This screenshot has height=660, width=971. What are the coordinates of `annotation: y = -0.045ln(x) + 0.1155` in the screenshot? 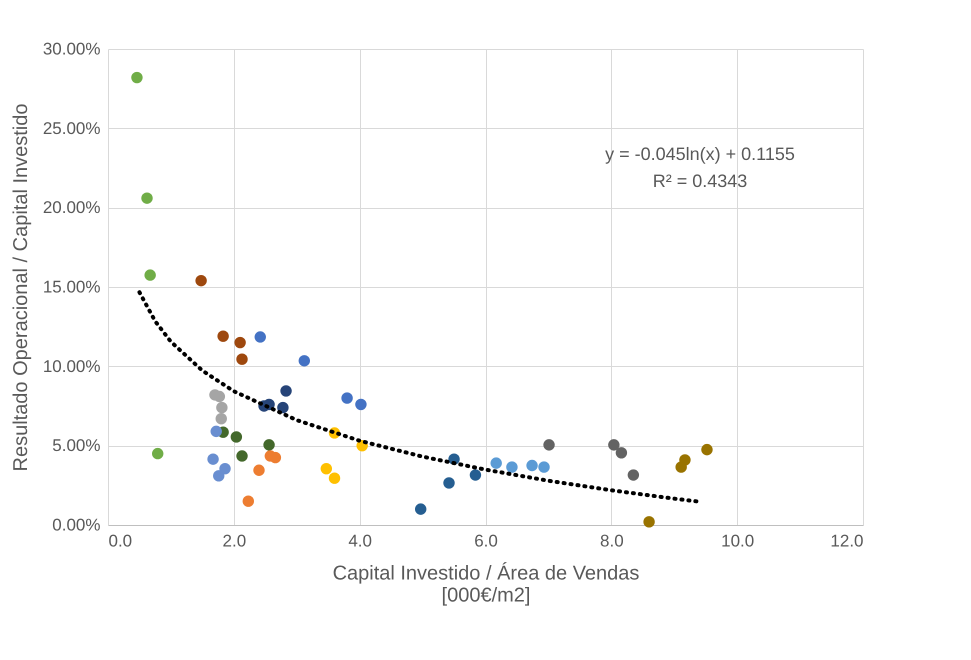 It's located at (700, 154).